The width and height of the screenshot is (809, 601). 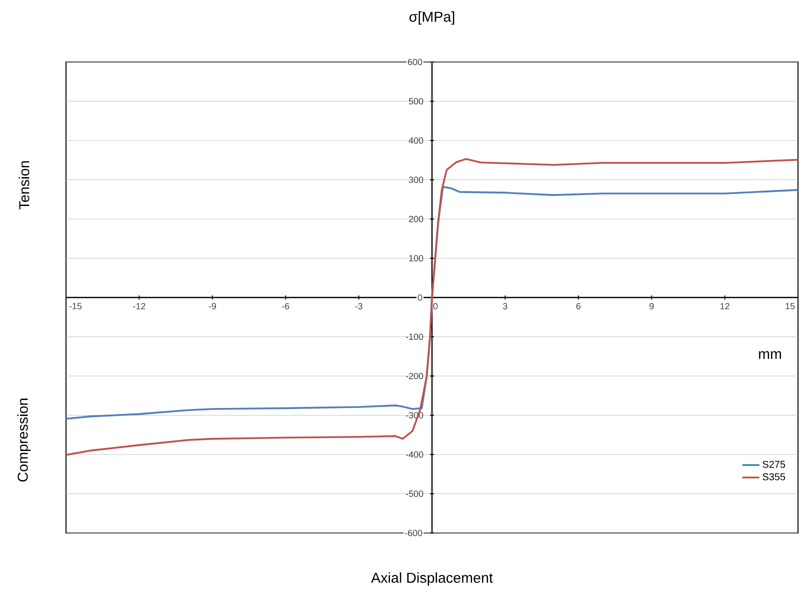 What do you see at coordinates (358, 306) in the screenshot?
I see `x-tick-label: -3` at bounding box center [358, 306].